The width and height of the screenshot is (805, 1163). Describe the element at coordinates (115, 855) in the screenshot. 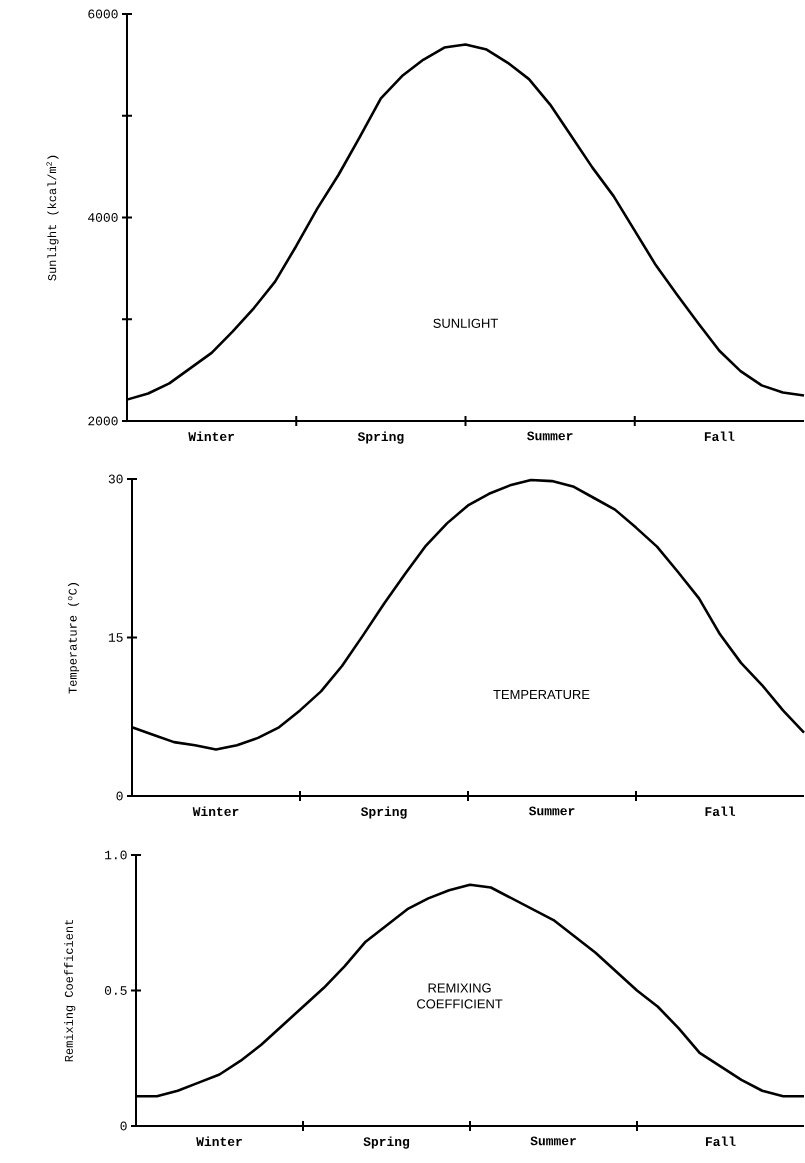

I see `y-tick-label: 1.0` at that location.